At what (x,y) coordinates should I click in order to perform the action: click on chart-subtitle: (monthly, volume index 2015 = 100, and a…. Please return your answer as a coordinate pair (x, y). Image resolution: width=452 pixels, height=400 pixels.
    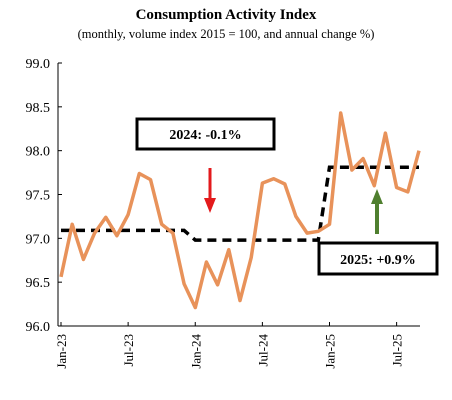
    Looking at the image, I should click on (226, 34).